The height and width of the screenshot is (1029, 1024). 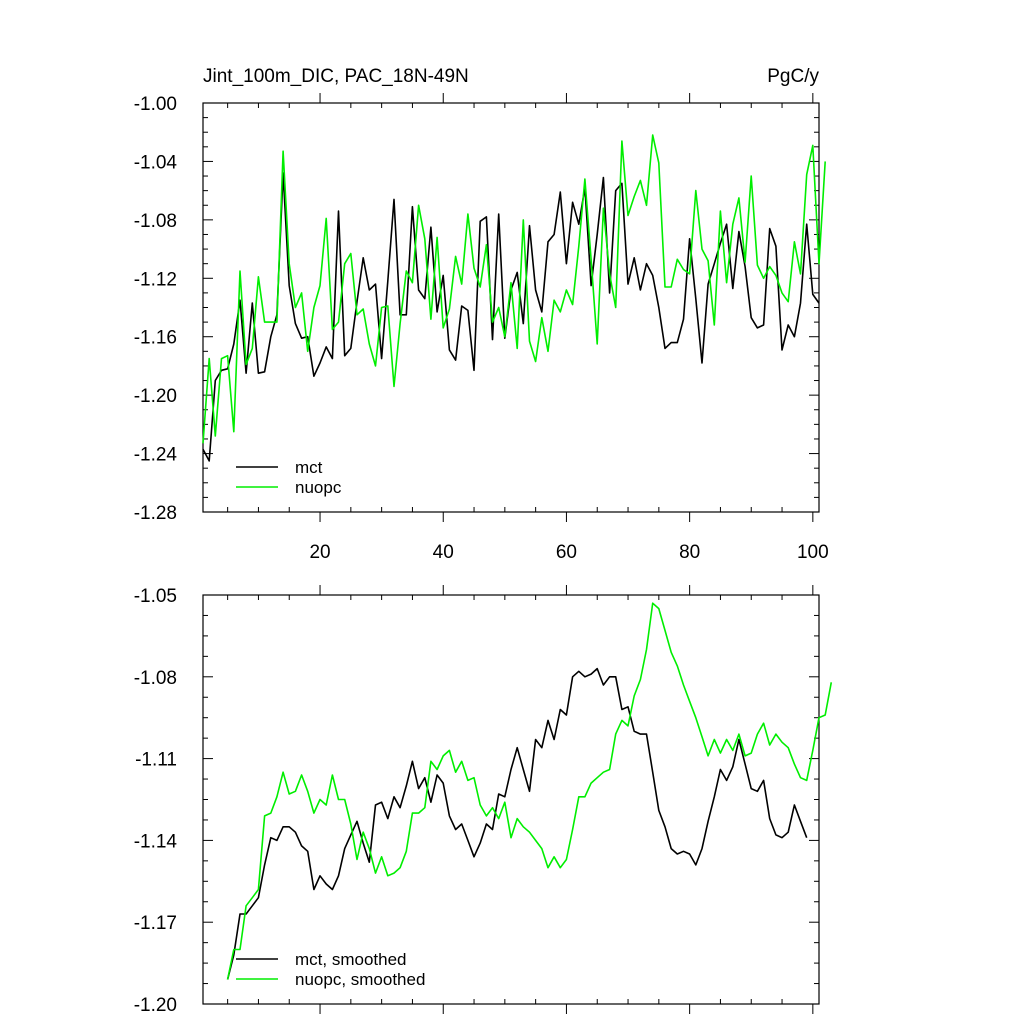 I want to click on y-tick-label: -1.04, so click(x=156, y=162).